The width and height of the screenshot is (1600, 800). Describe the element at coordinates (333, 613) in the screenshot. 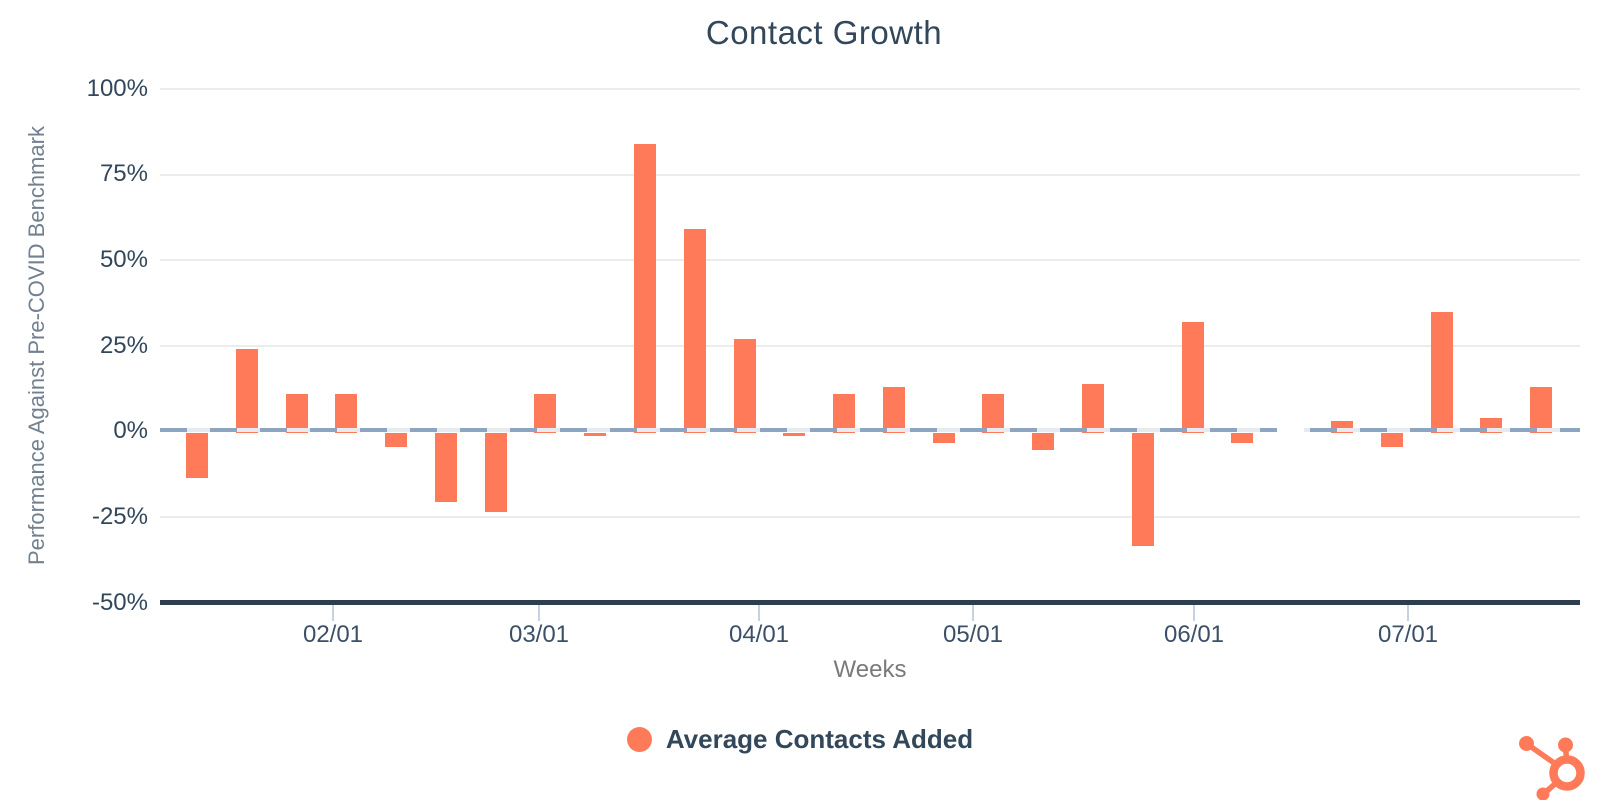

I see `x-tick-mark-feb` at that location.